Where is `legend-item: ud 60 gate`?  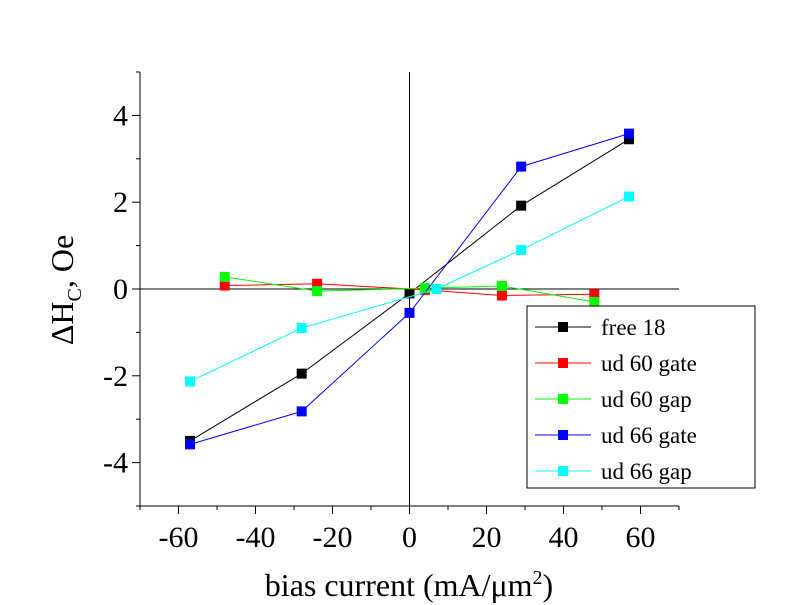 legend-item: ud 60 gate is located at coordinates (616, 363).